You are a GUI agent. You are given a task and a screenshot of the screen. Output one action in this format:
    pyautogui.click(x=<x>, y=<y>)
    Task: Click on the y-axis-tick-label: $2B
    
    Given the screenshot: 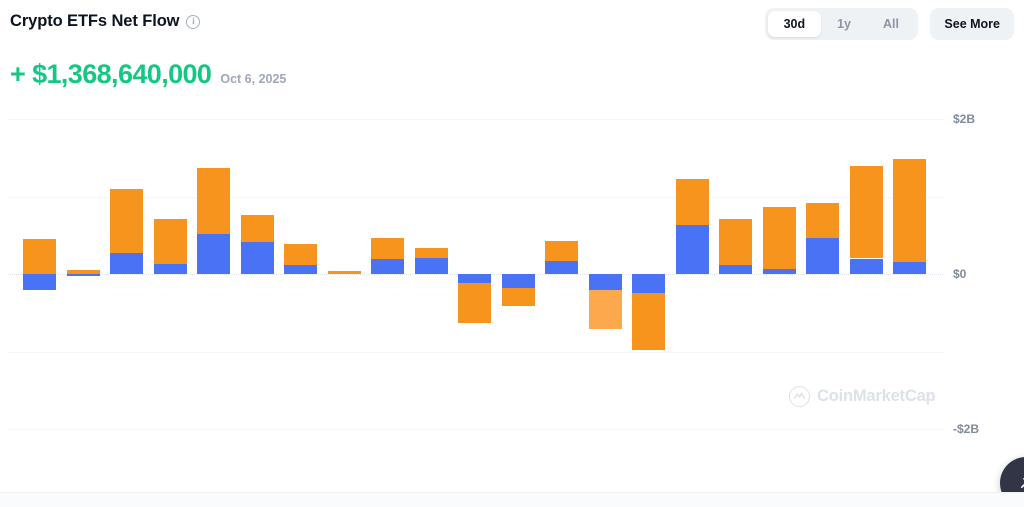 What is the action you would take?
    pyautogui.click(x=964, y=119)
    